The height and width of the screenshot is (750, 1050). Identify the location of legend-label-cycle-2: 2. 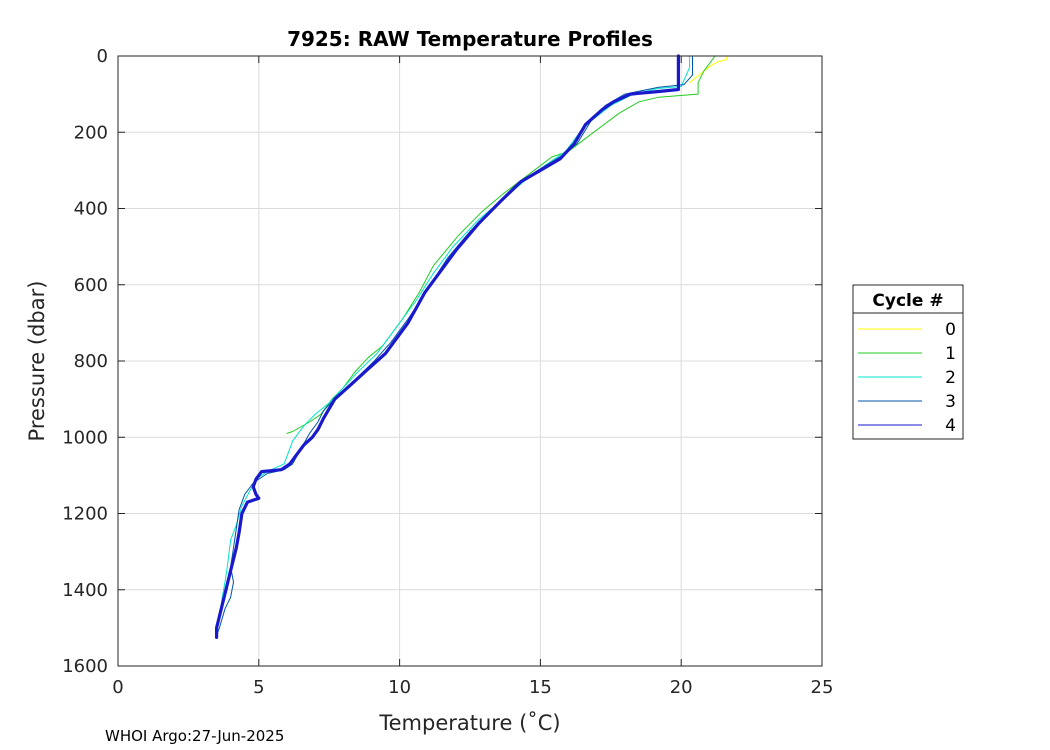
(950, 378).